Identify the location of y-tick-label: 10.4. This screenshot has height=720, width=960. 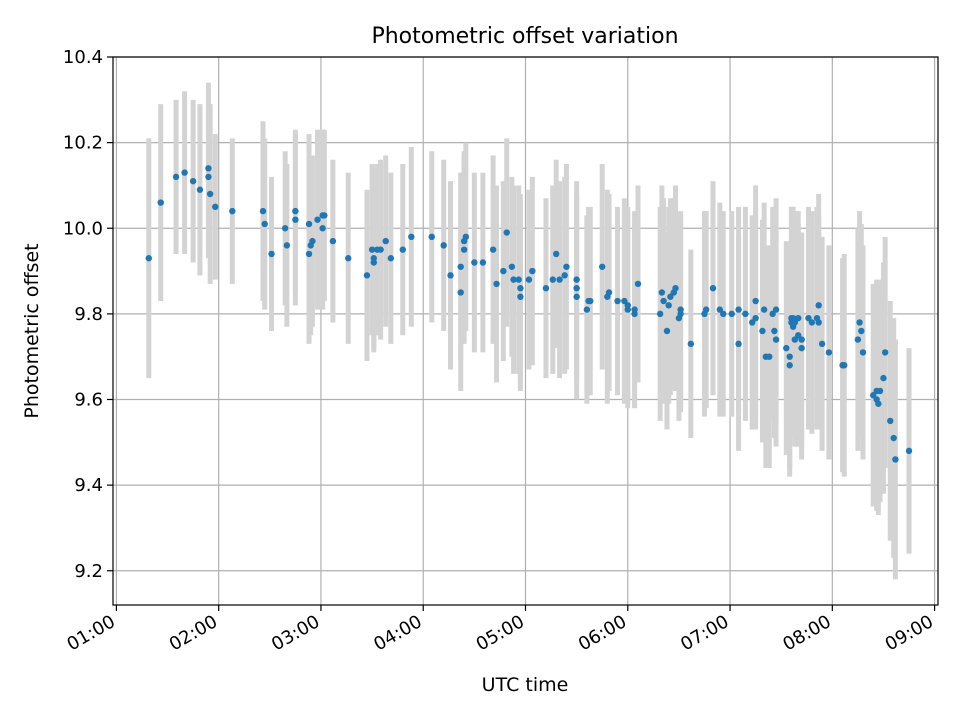
(83, 57).